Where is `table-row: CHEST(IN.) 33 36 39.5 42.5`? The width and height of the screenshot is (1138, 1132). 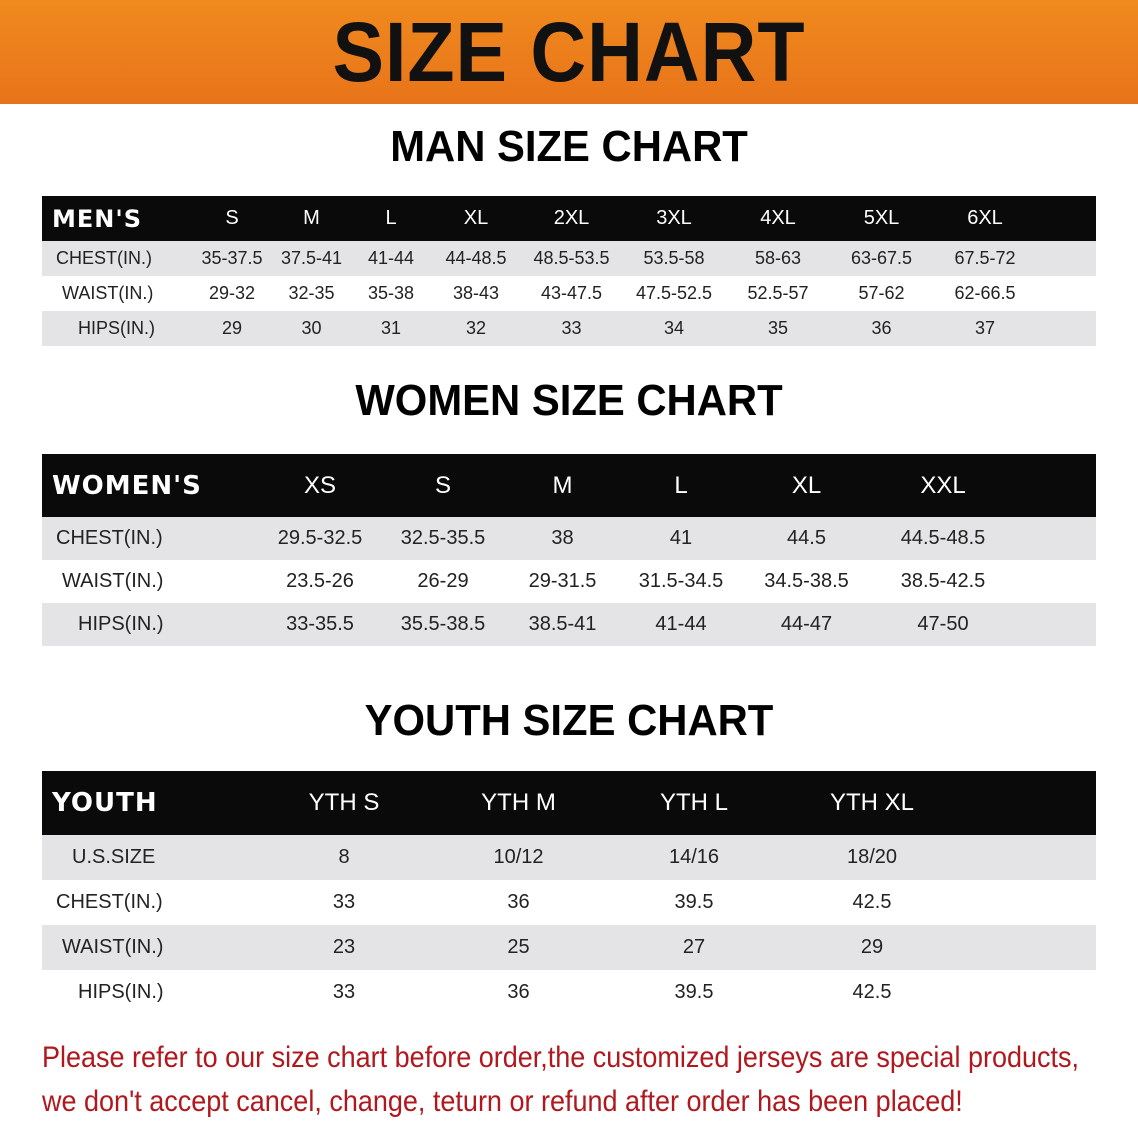 table-row: CHEST(IN.) 33 36 39.5 42.5 is located at coordinates (569, 902).